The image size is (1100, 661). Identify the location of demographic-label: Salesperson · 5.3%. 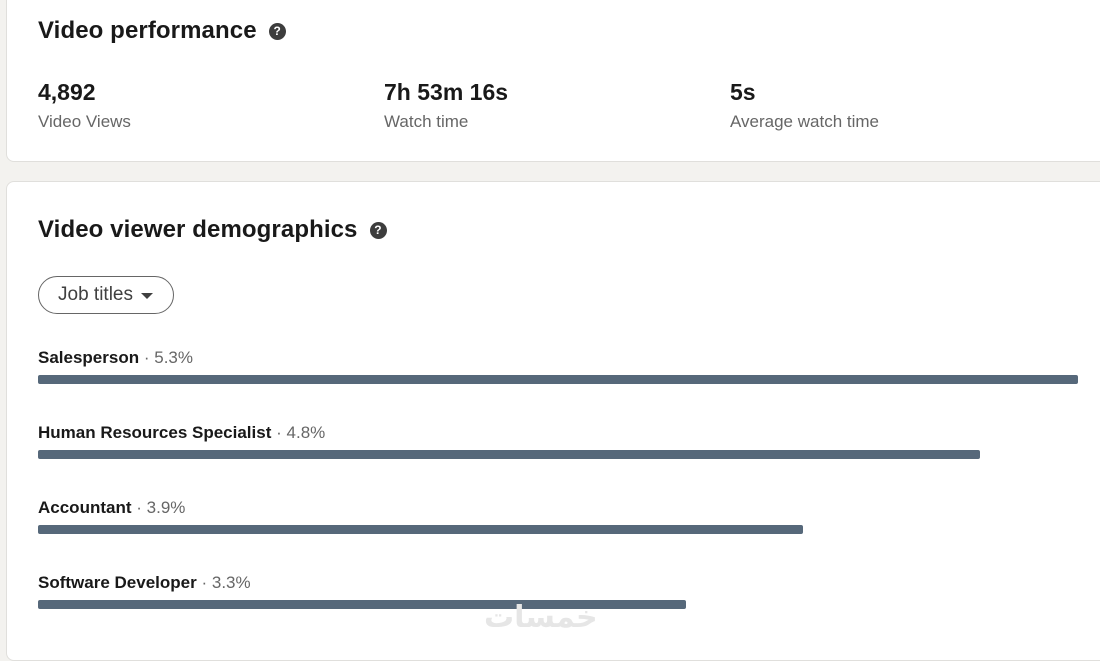
(558, 358).